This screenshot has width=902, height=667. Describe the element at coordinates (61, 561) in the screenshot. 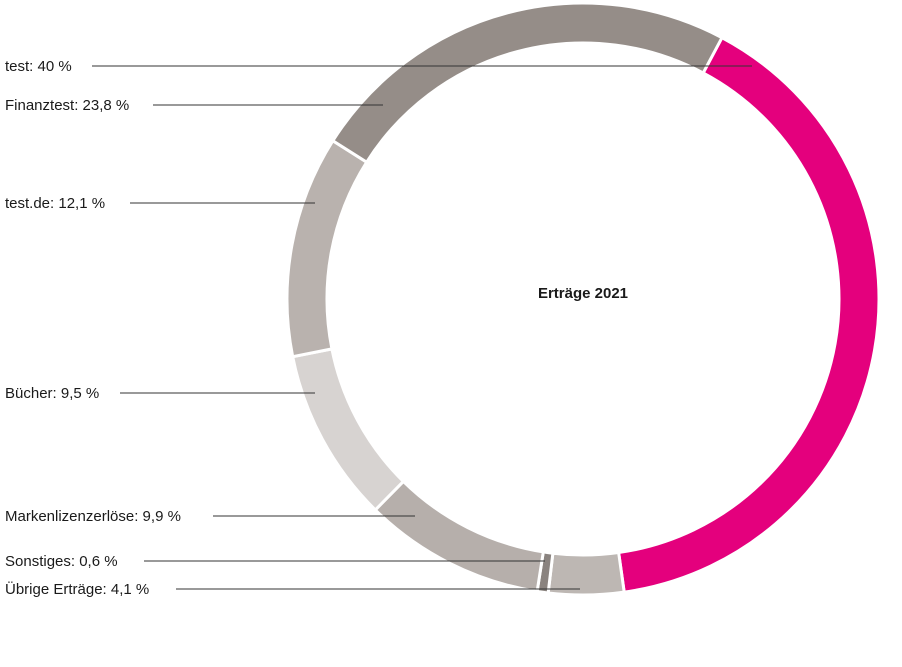

I see `slice-label: Sonstiges: 0,6 %` at that location.